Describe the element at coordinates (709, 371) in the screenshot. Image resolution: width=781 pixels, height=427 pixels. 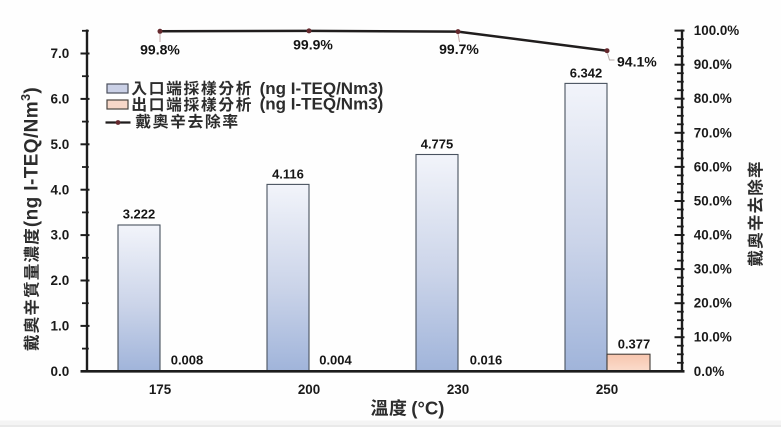
I see `svg-text: 0.0%` at that location.